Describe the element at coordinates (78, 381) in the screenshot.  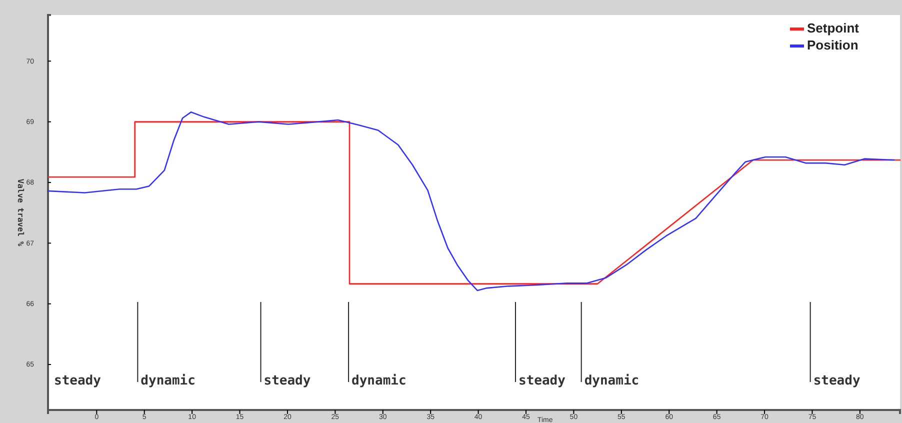
I see `annotation: steady` at that location.